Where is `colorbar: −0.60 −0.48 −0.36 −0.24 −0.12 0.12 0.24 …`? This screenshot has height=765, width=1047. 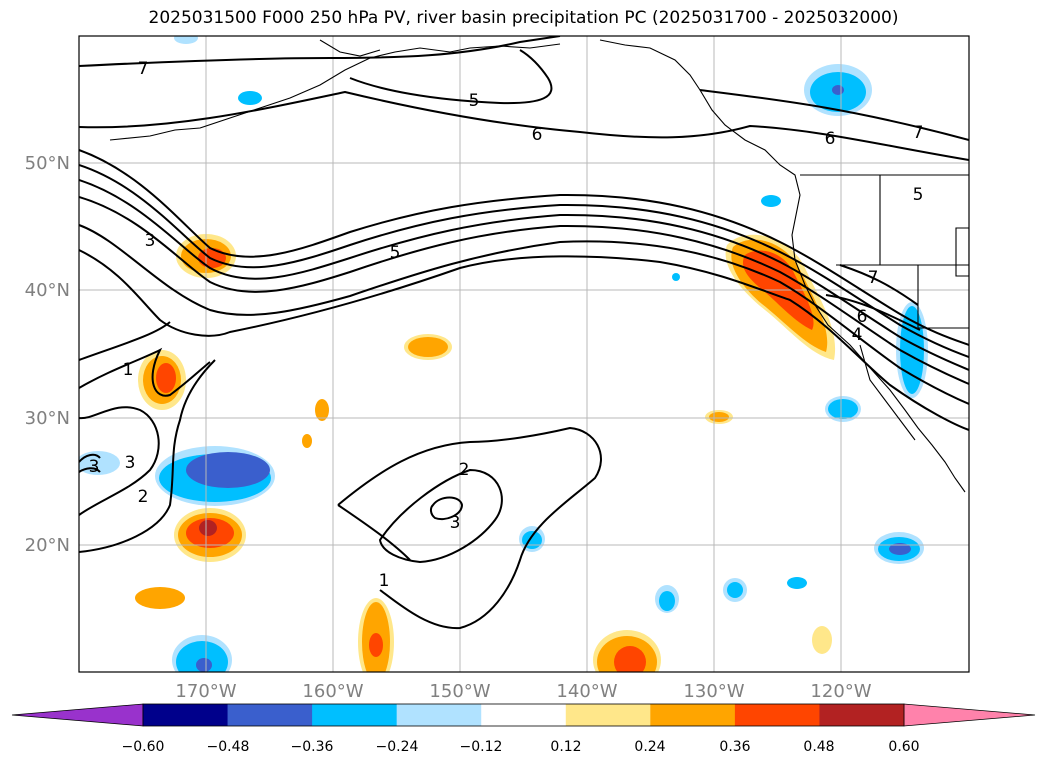 colorbar: −0.60 −0.48 −0.36 −0.24 −0.12 0.12 0.24 … is located at coordinates (523, 729).